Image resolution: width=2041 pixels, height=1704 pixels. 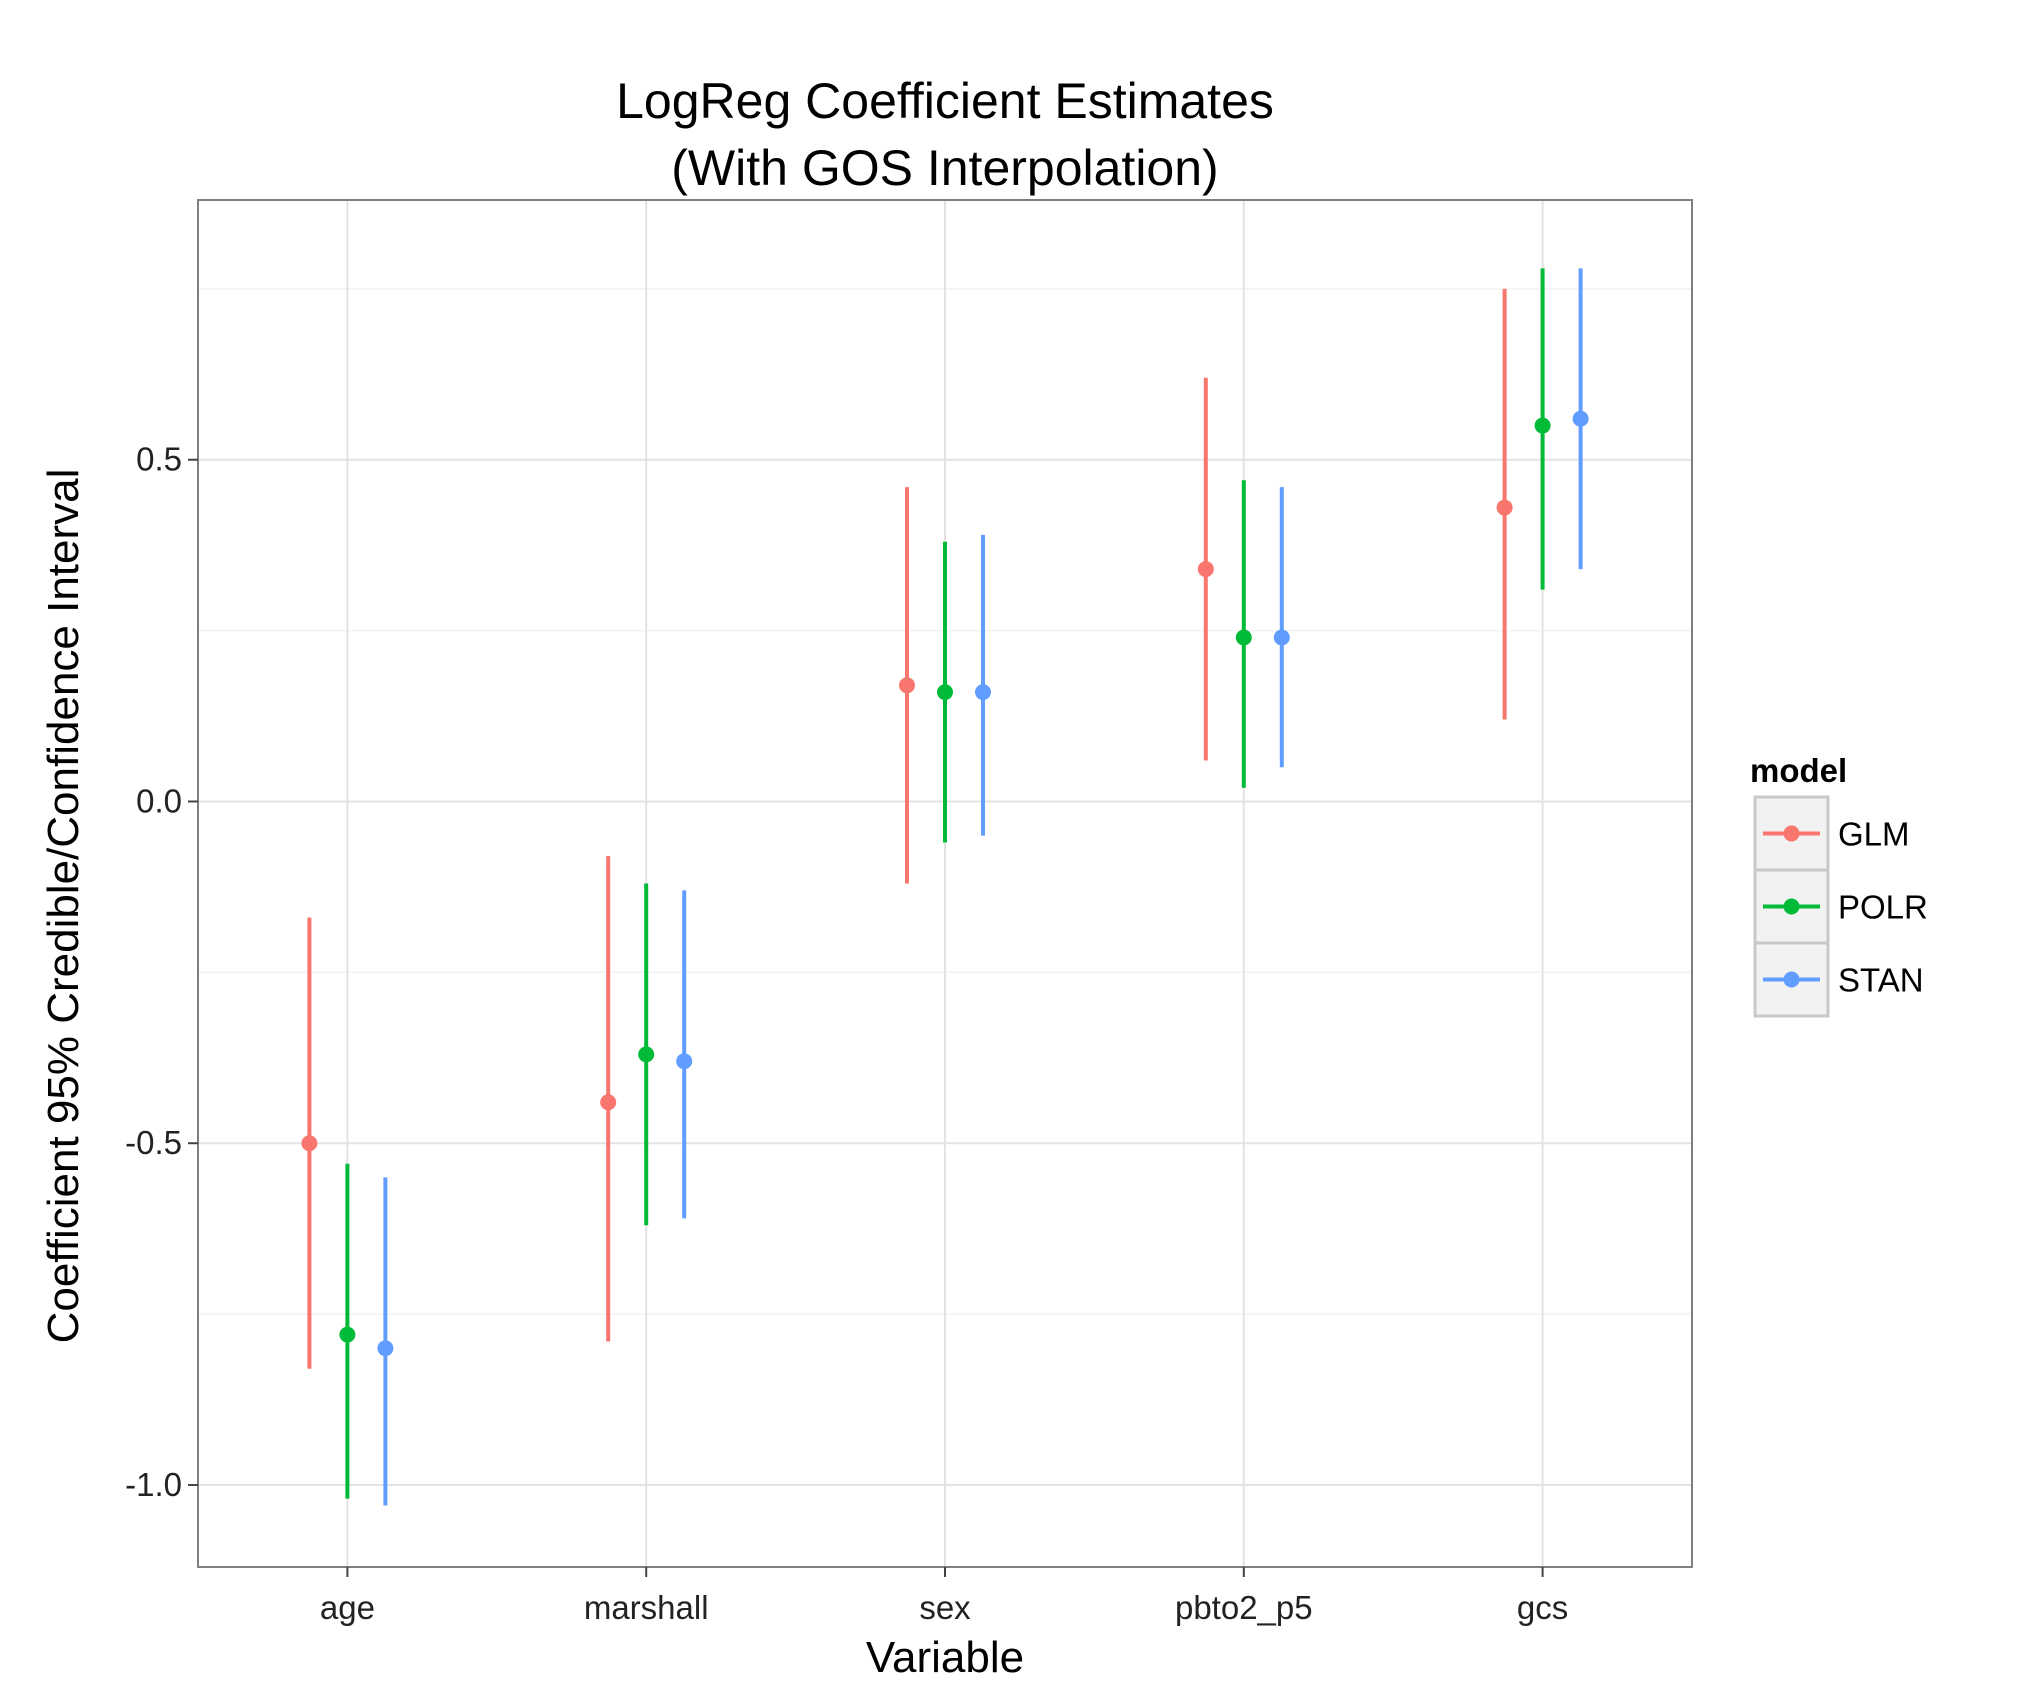 I want to click on y-tick-label: 0.0, so click(x=159, y=800).